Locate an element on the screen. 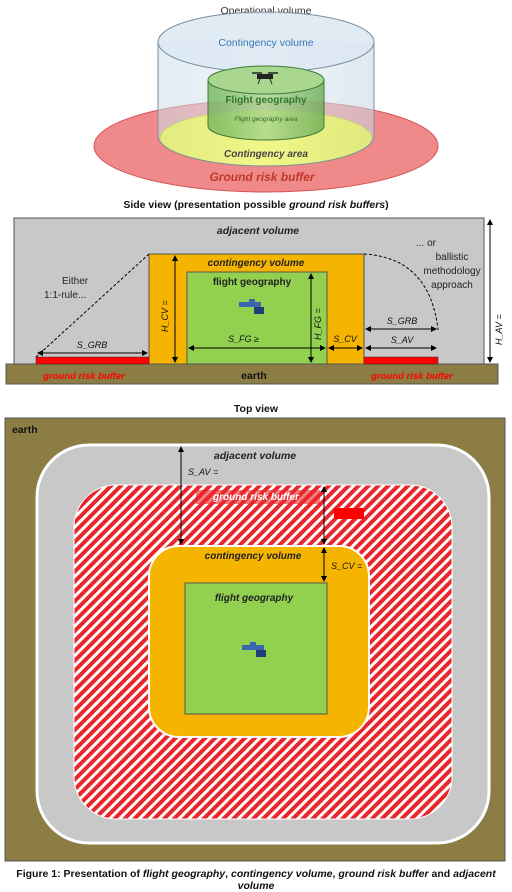 The image size is (512, 892). or-label: ... or is located at coordinates (426, 243).